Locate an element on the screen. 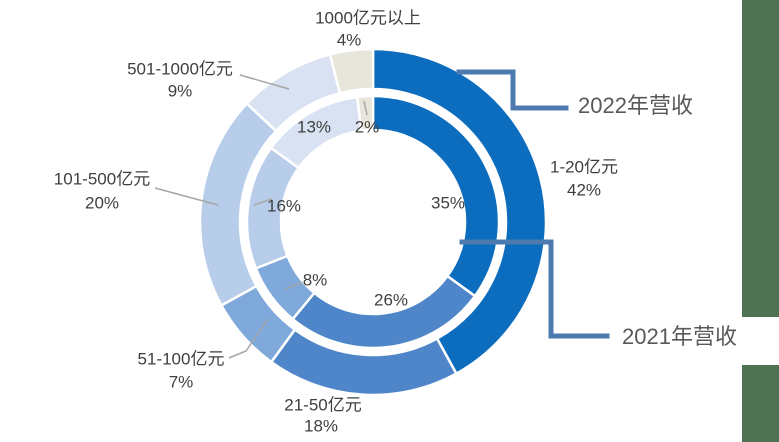 This screenshot has height=442, width=779. leader-line-inner-16pct is located at coordinates (263, 202).